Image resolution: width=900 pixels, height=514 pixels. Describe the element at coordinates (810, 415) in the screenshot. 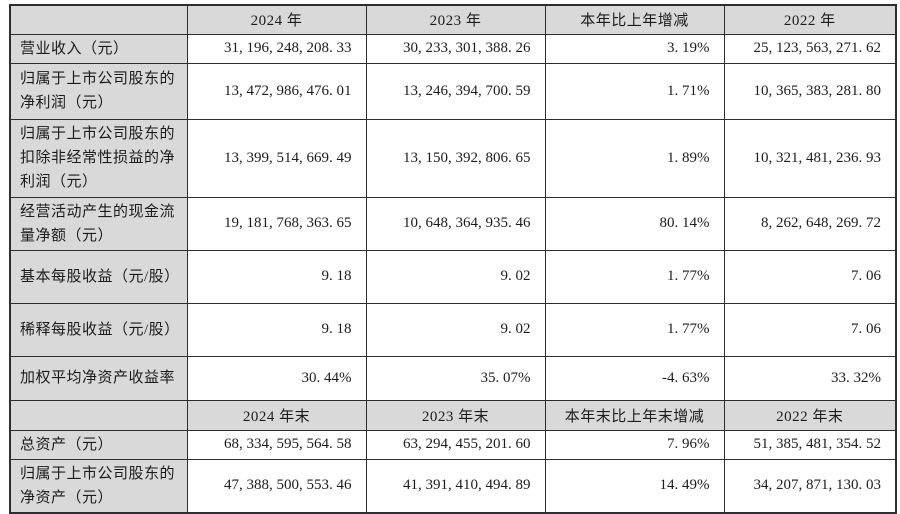

I see `header-cell-end-2022: 2022 年末` at that location.